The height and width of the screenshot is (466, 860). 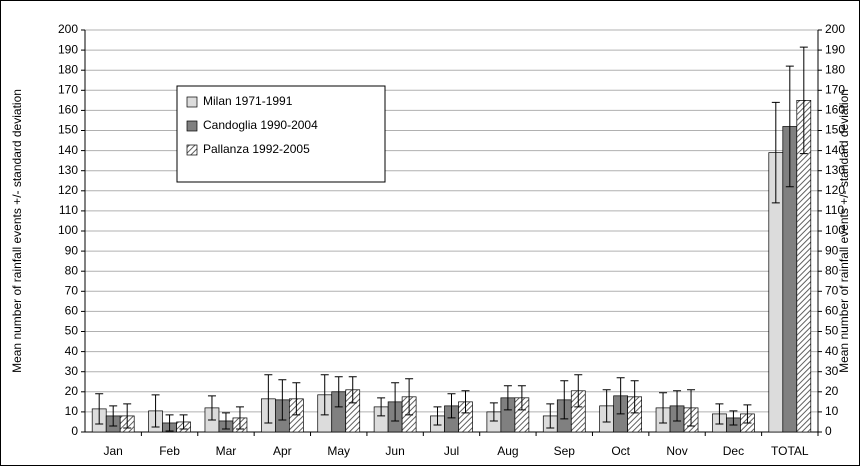 I want to click on x-tick-label: Jun, so click(x=394, y=451).